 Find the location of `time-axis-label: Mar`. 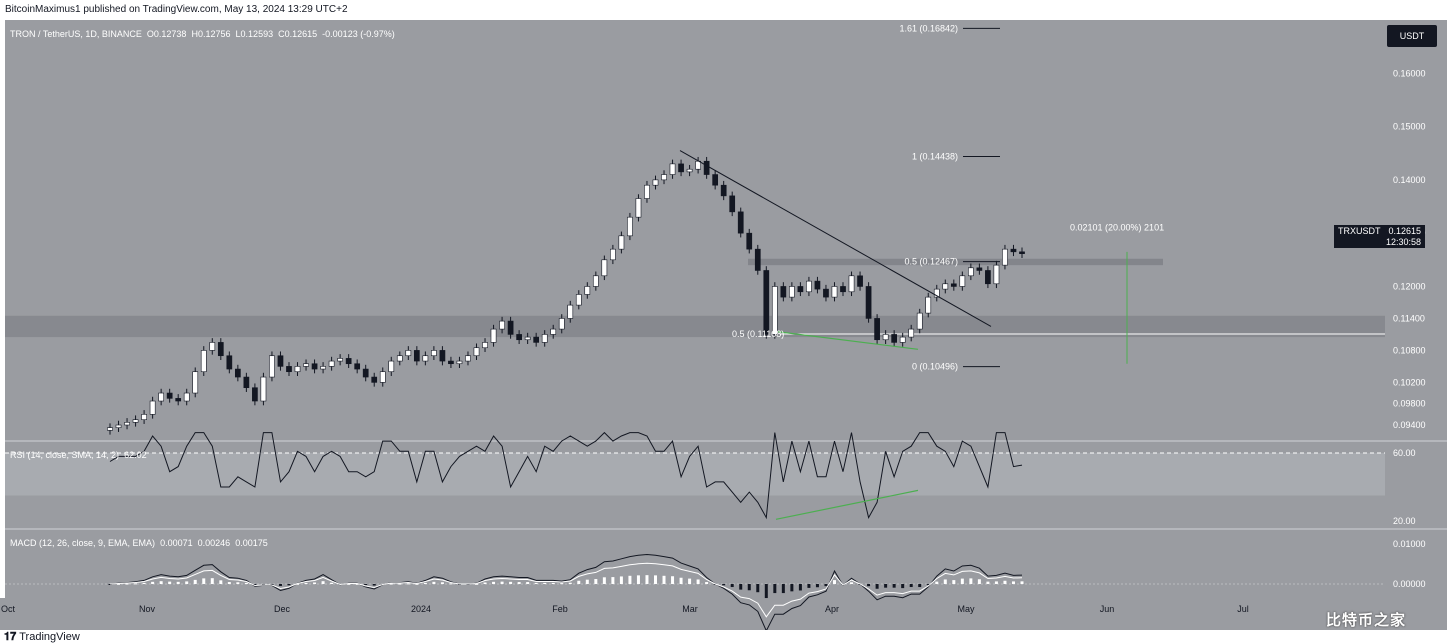

time-axis-label: Mar is located at coordinates (690, 609).